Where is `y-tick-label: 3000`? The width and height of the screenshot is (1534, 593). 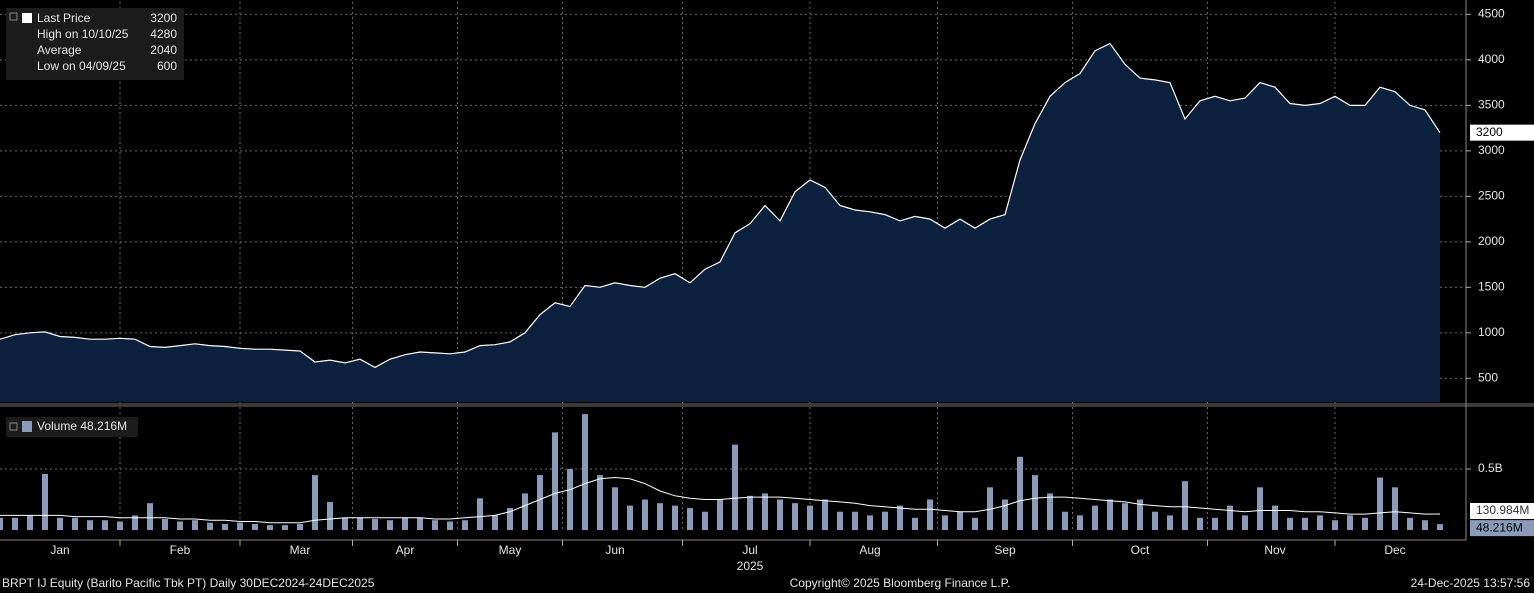 y-tick-label: 3000 is located at coordinates (1491, 150).